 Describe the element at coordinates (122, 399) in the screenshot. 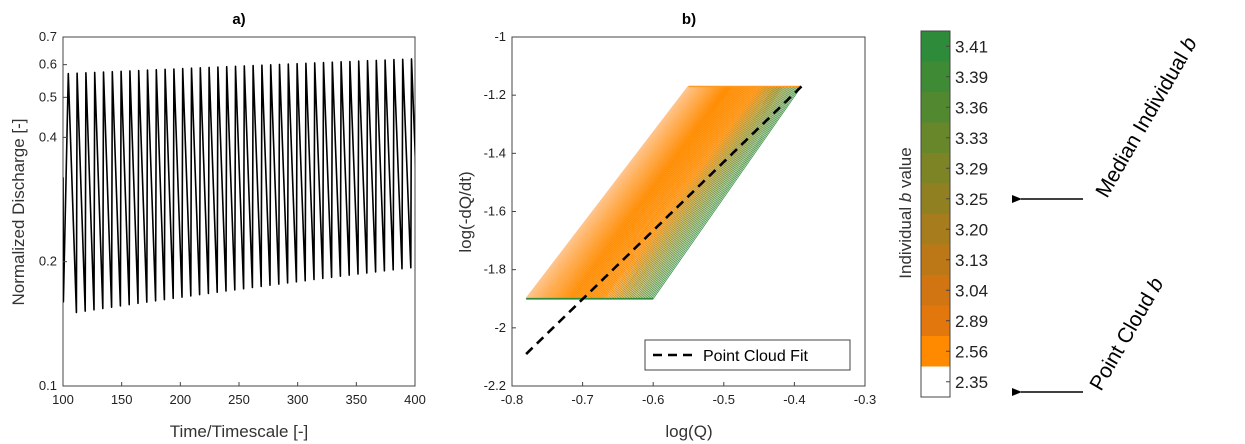

I see `panel-a-x-tick-label: 150` at that location.